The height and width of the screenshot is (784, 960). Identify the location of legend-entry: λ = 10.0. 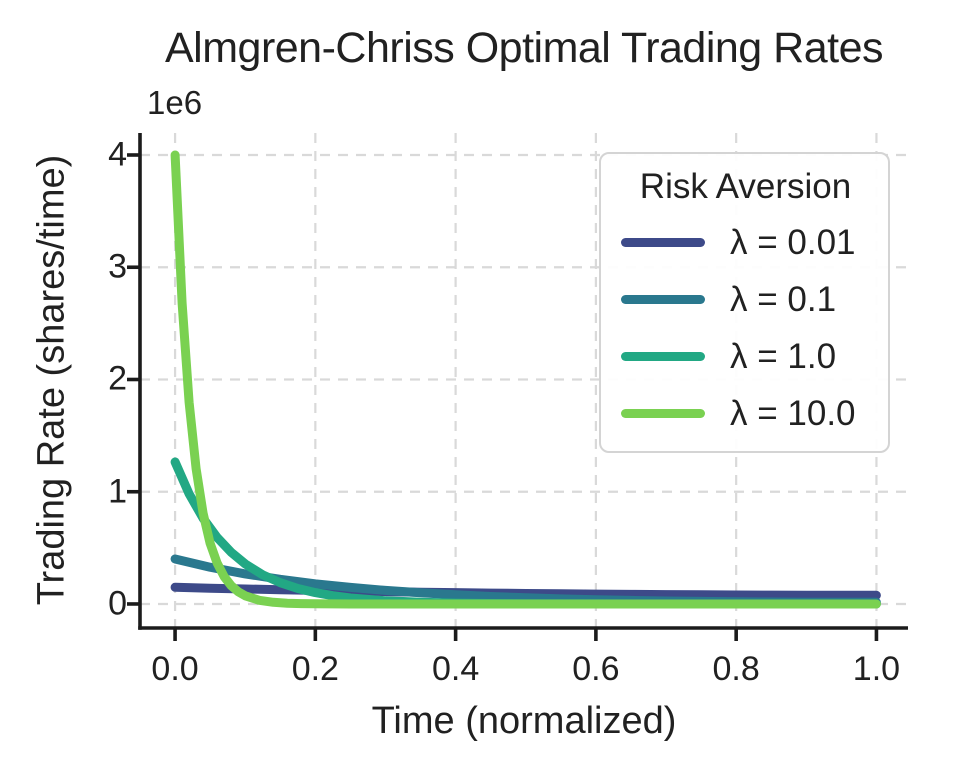
(745, 413).